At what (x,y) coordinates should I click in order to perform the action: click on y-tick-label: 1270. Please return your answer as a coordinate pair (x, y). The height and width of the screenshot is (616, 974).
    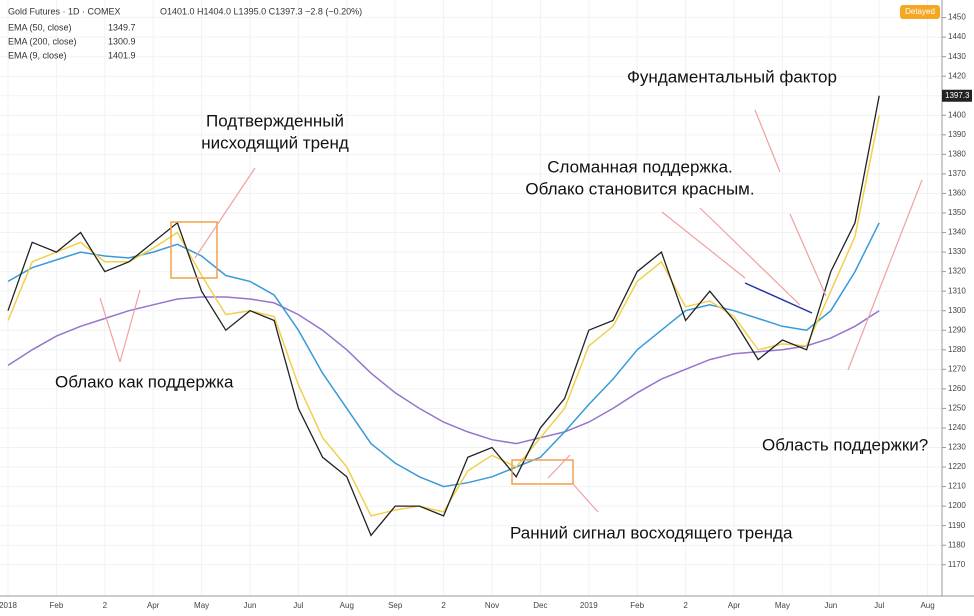
    Looking at the image, I should click on (957, 368).